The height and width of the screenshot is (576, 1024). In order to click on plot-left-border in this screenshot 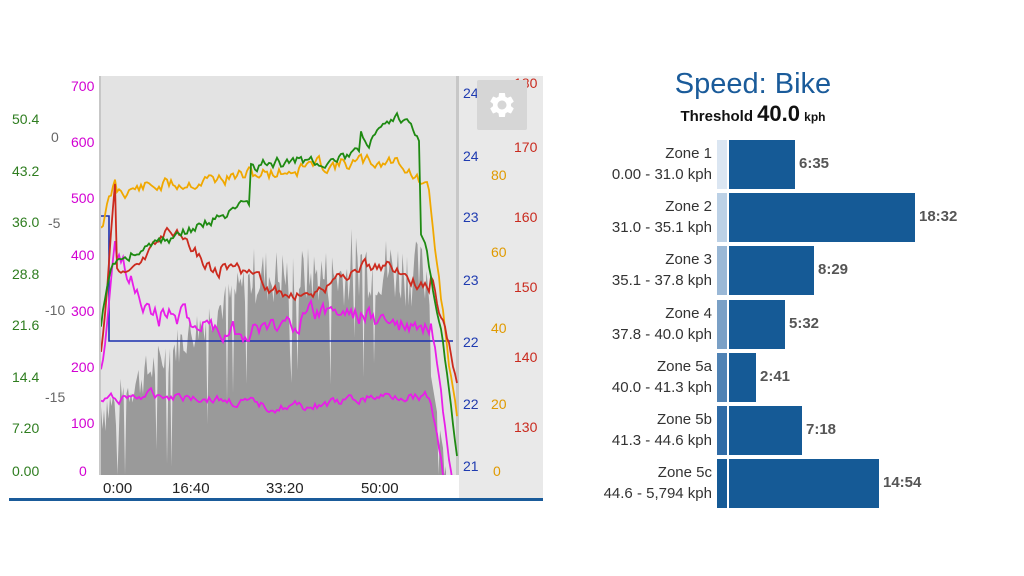, I will do `click(100, 275)`.